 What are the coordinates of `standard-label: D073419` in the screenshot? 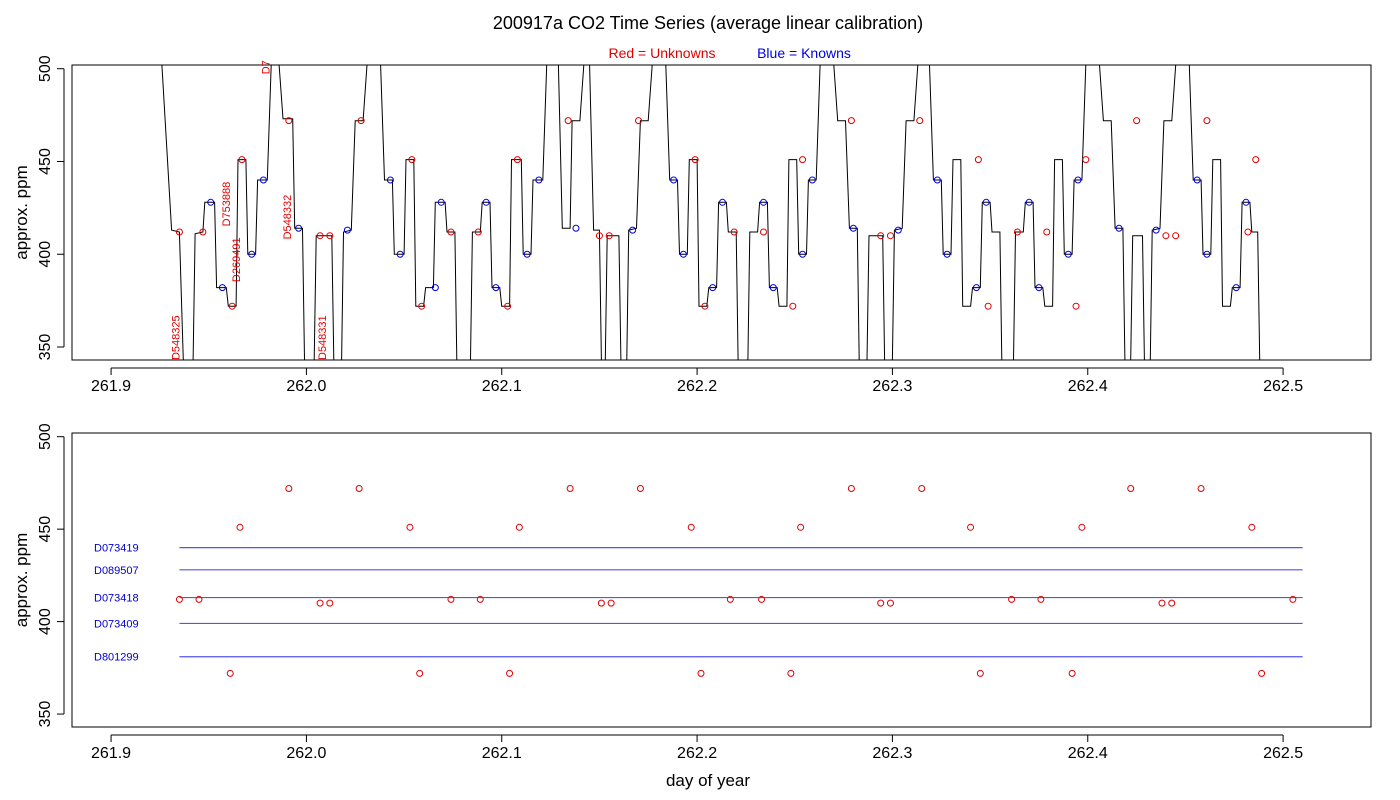 It's located at (116, 549).